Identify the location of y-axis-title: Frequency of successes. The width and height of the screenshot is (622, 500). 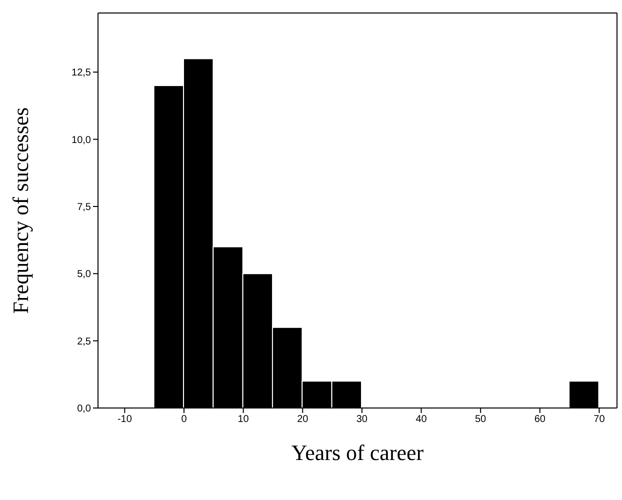
(20, 210).